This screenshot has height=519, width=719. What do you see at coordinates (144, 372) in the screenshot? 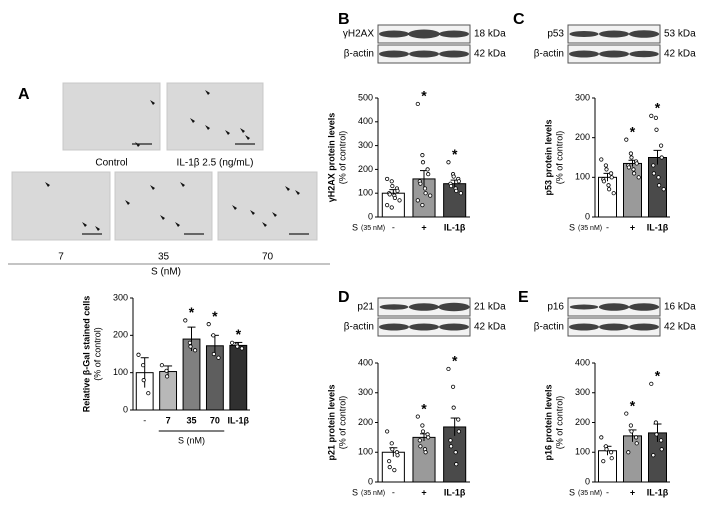
I see `error-bar` at bounding box center [144, 372].